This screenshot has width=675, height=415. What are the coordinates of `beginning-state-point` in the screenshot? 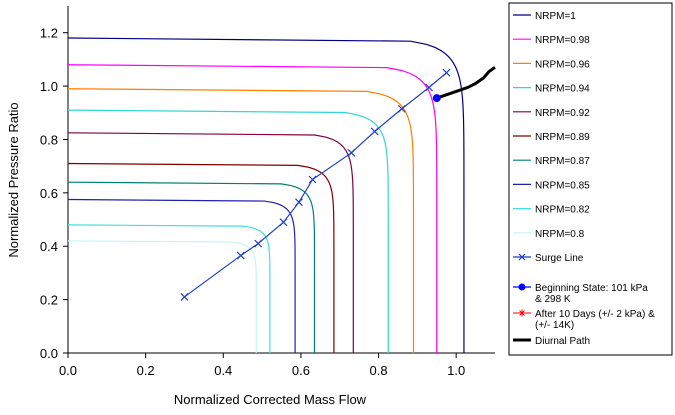 It's located at (436, 98).